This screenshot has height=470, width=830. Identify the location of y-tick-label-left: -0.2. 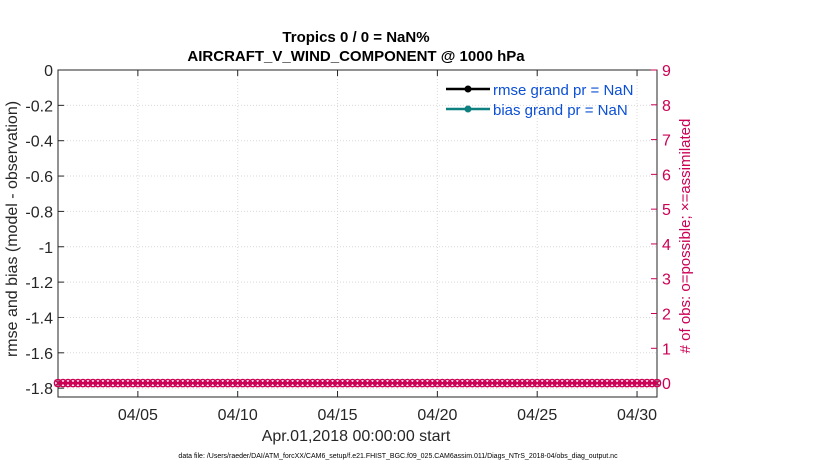
(39, 106).